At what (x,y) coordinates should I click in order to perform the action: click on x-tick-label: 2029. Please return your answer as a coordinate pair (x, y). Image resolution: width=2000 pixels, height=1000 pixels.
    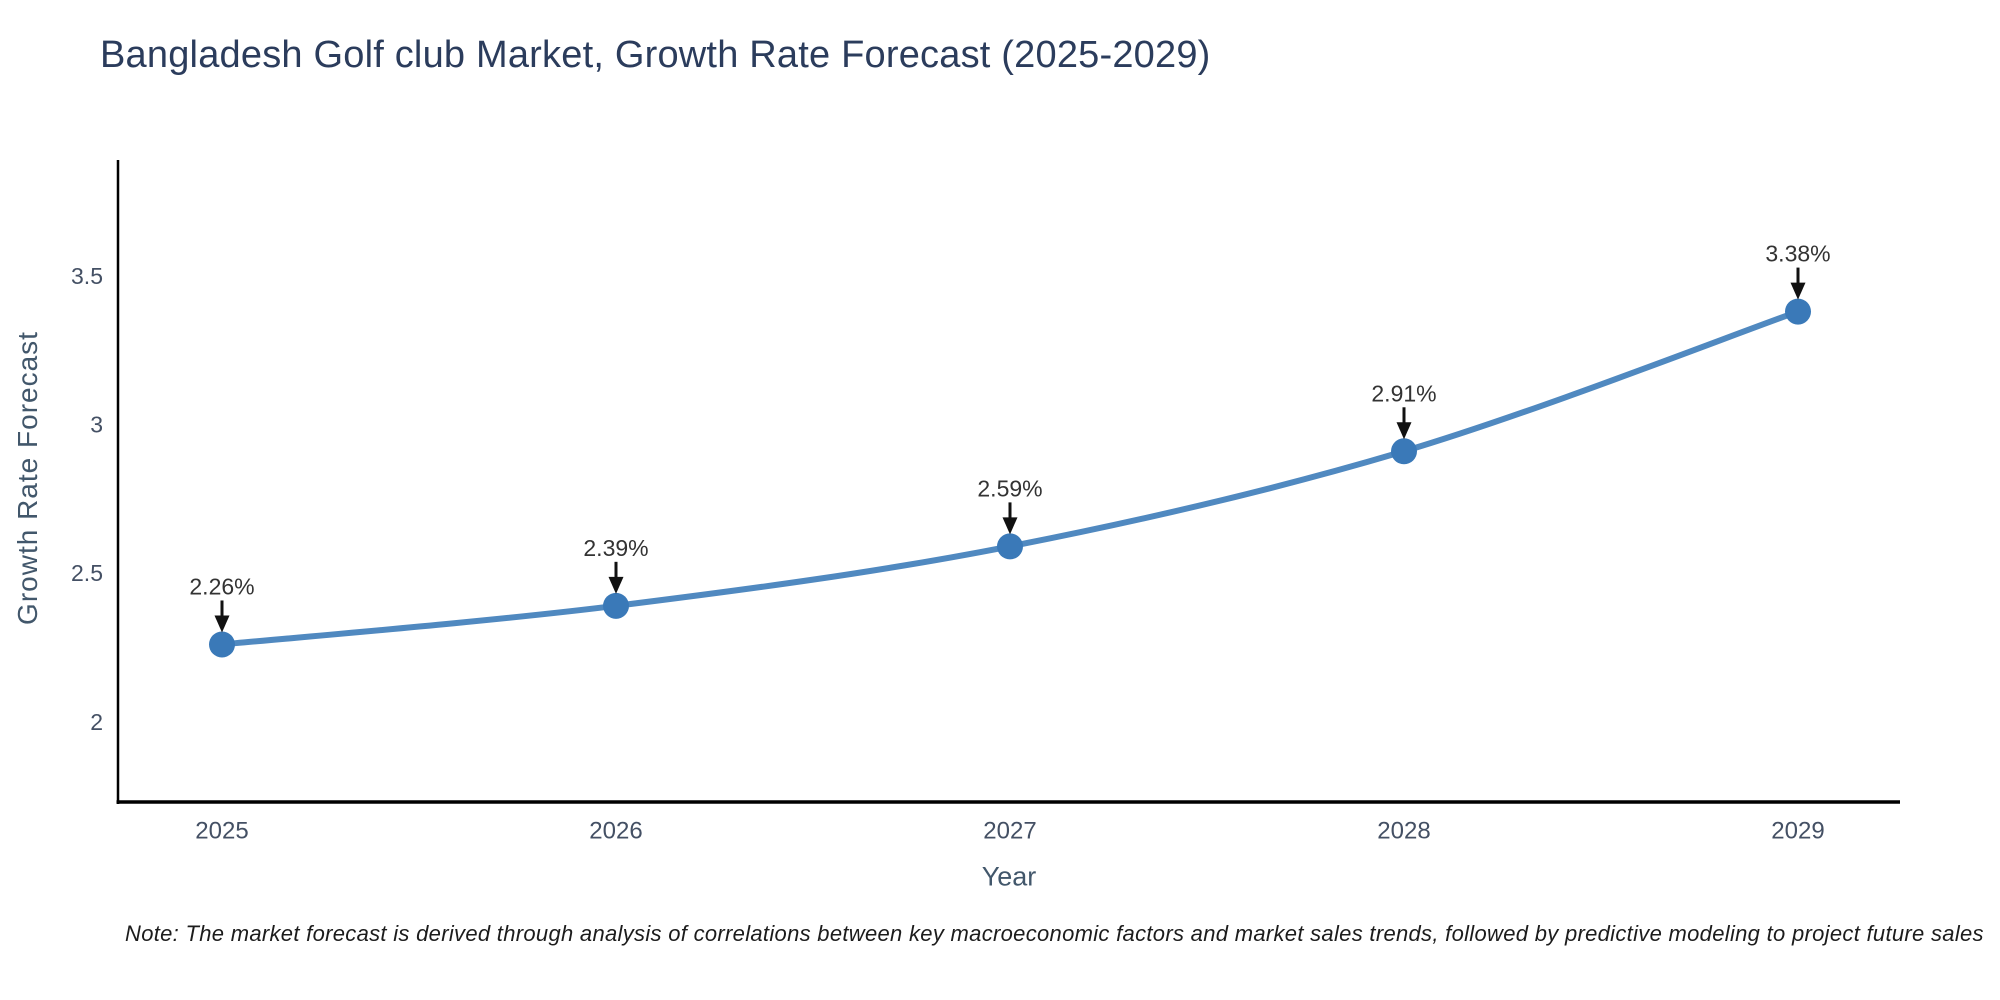
    Looking at the image, I should click on (1797, 831).